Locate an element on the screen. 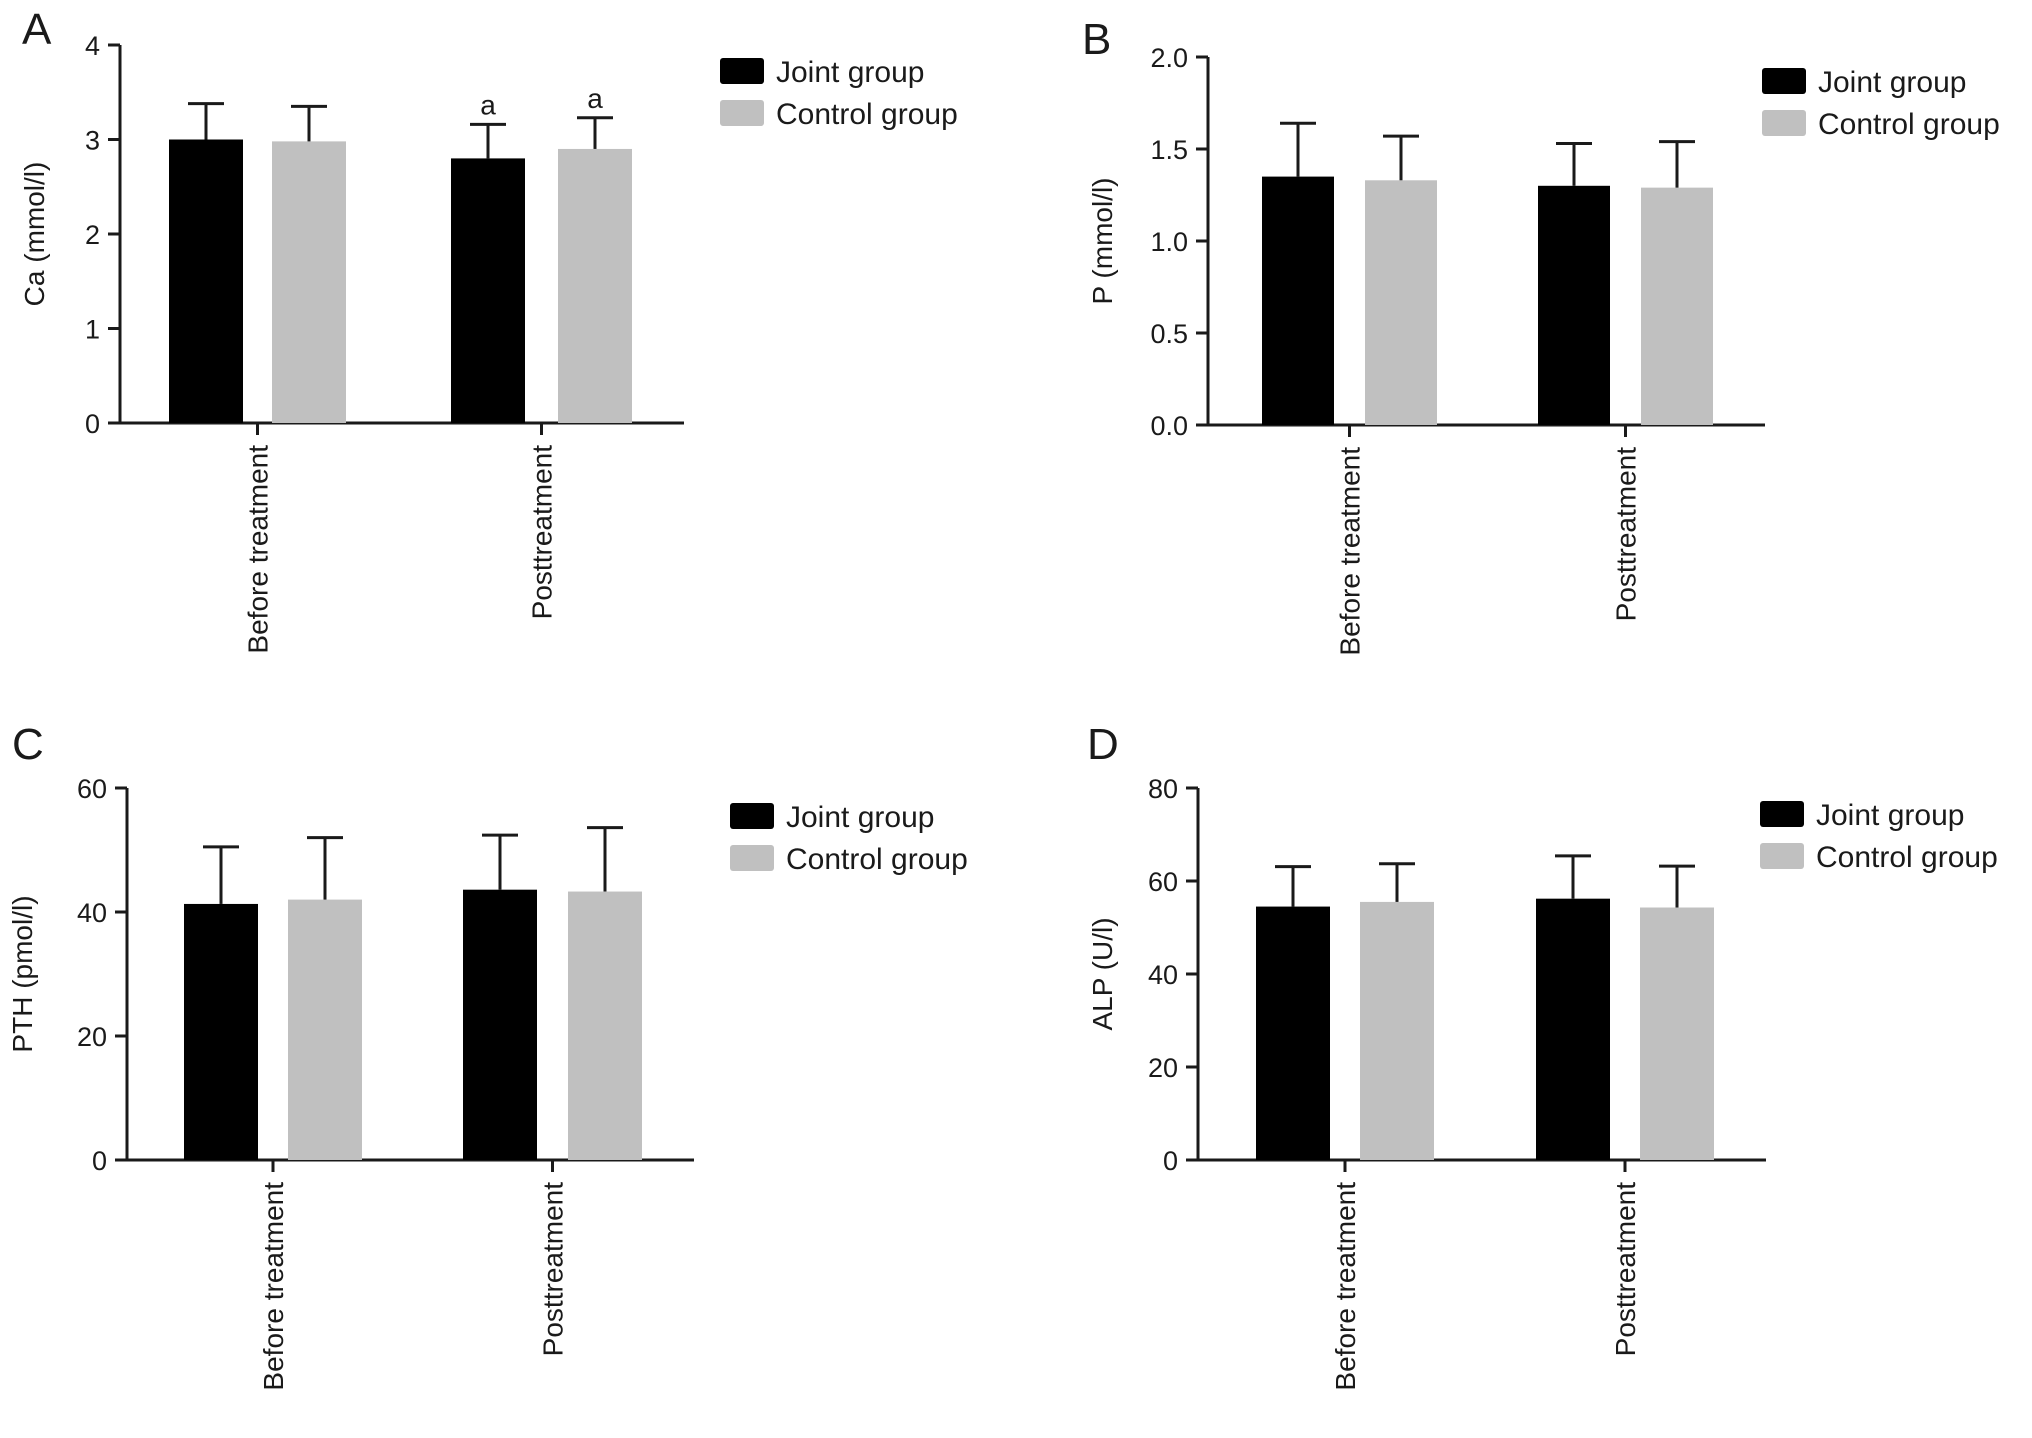 The width and height of the screenshot is (2032, 1438). y-tick-label: 0.0 is located at coordinates (1169, 426).